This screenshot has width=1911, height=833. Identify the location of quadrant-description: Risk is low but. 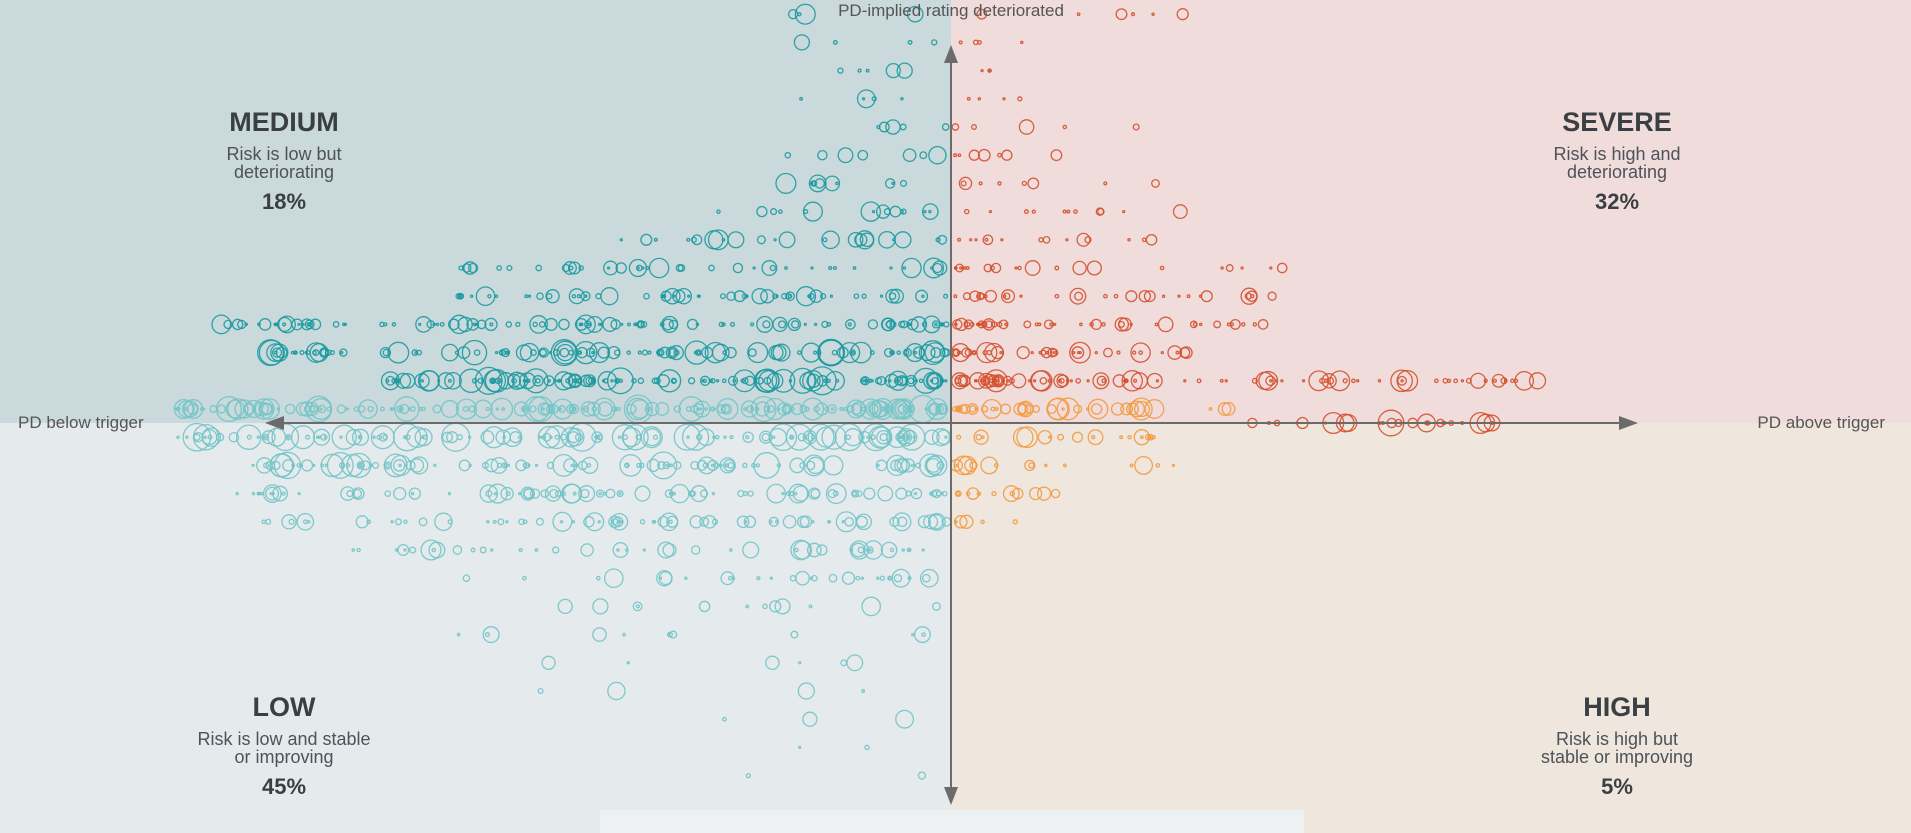
(283, 154).